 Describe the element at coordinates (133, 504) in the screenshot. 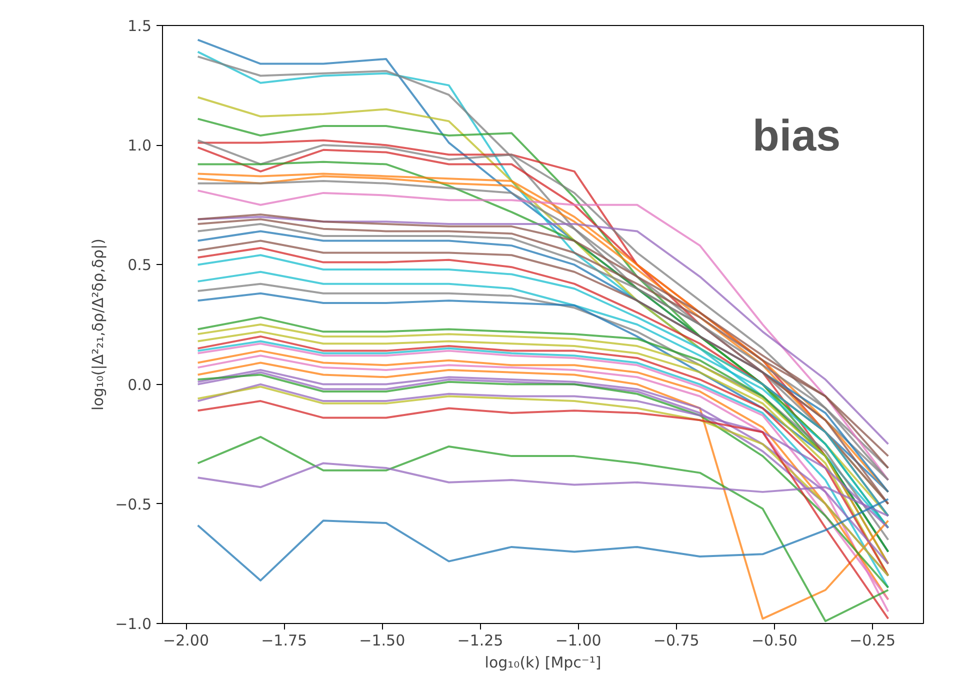

I see `y-tick-label: −0.5` at that location.